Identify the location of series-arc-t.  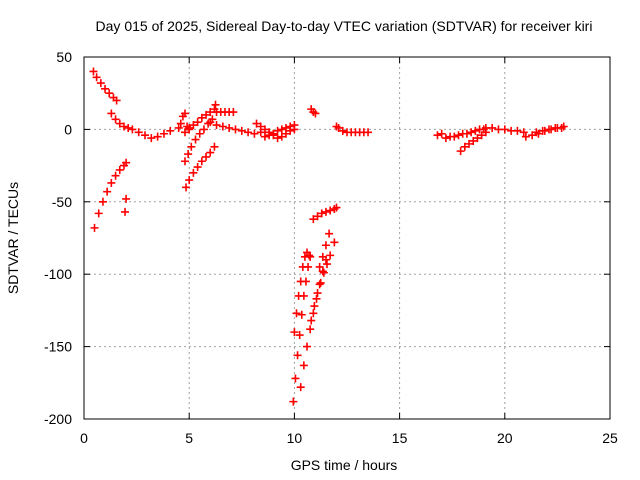
(324, 250).